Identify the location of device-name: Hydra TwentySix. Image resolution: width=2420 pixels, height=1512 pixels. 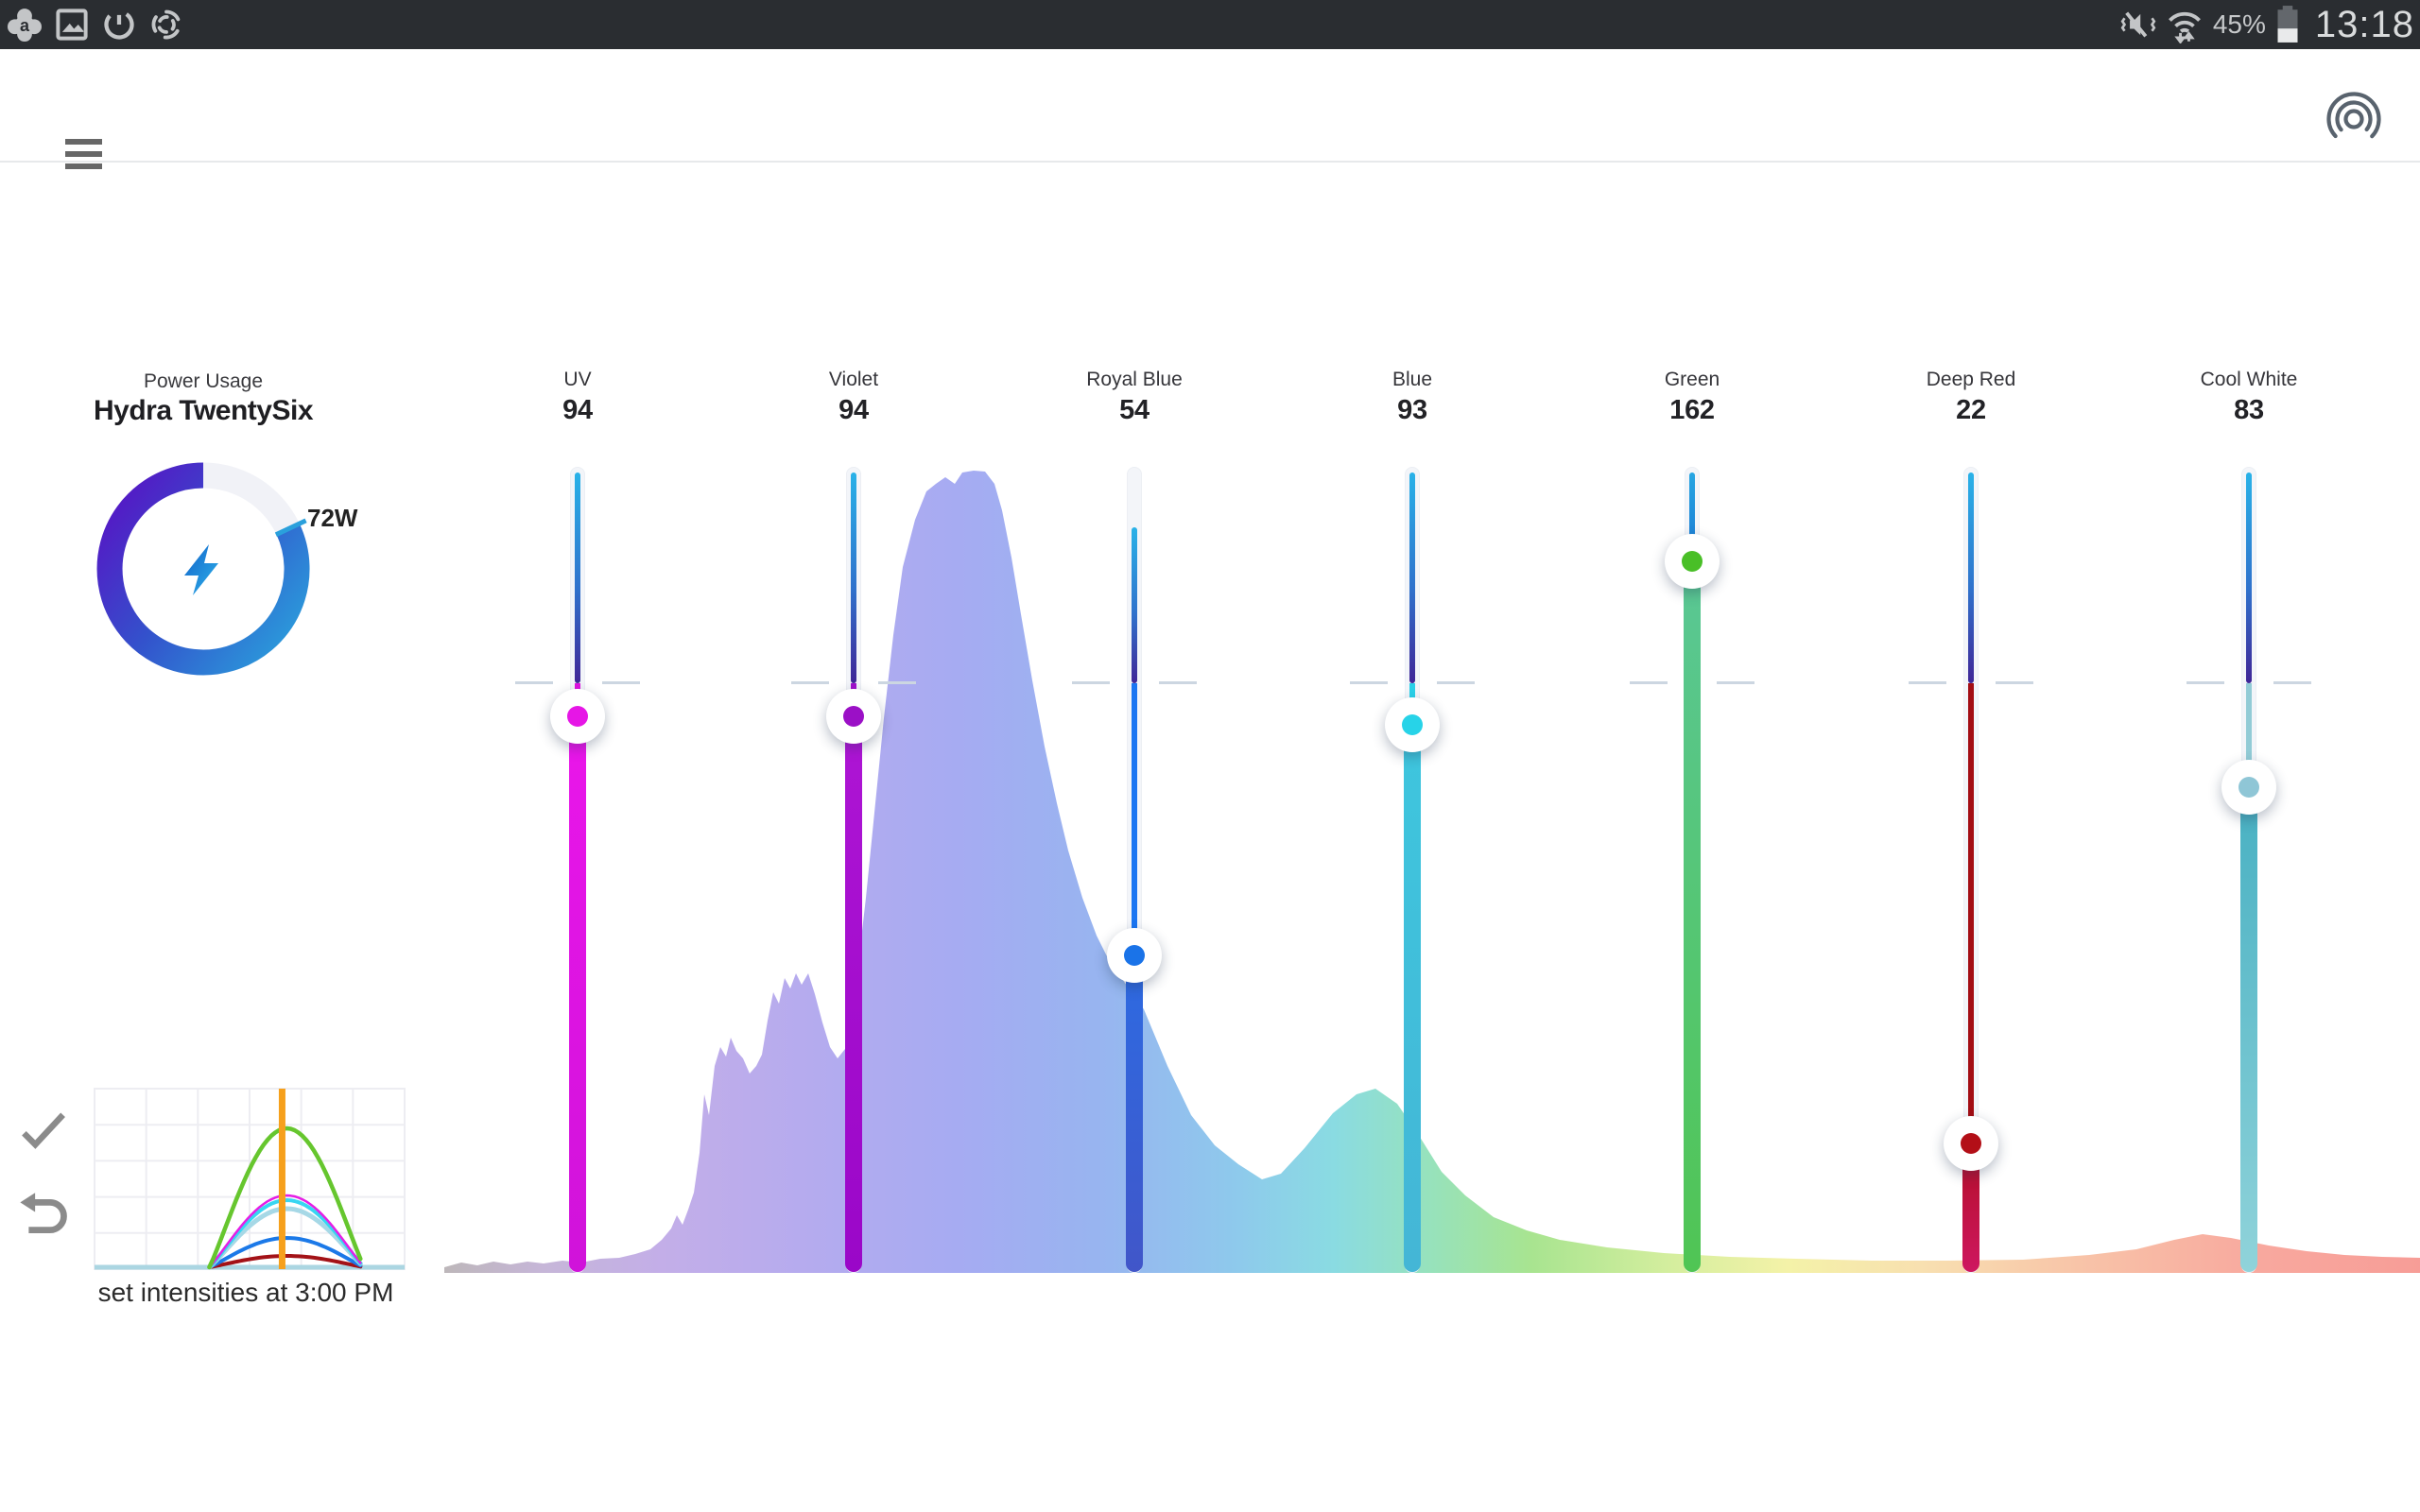
(203, 410).